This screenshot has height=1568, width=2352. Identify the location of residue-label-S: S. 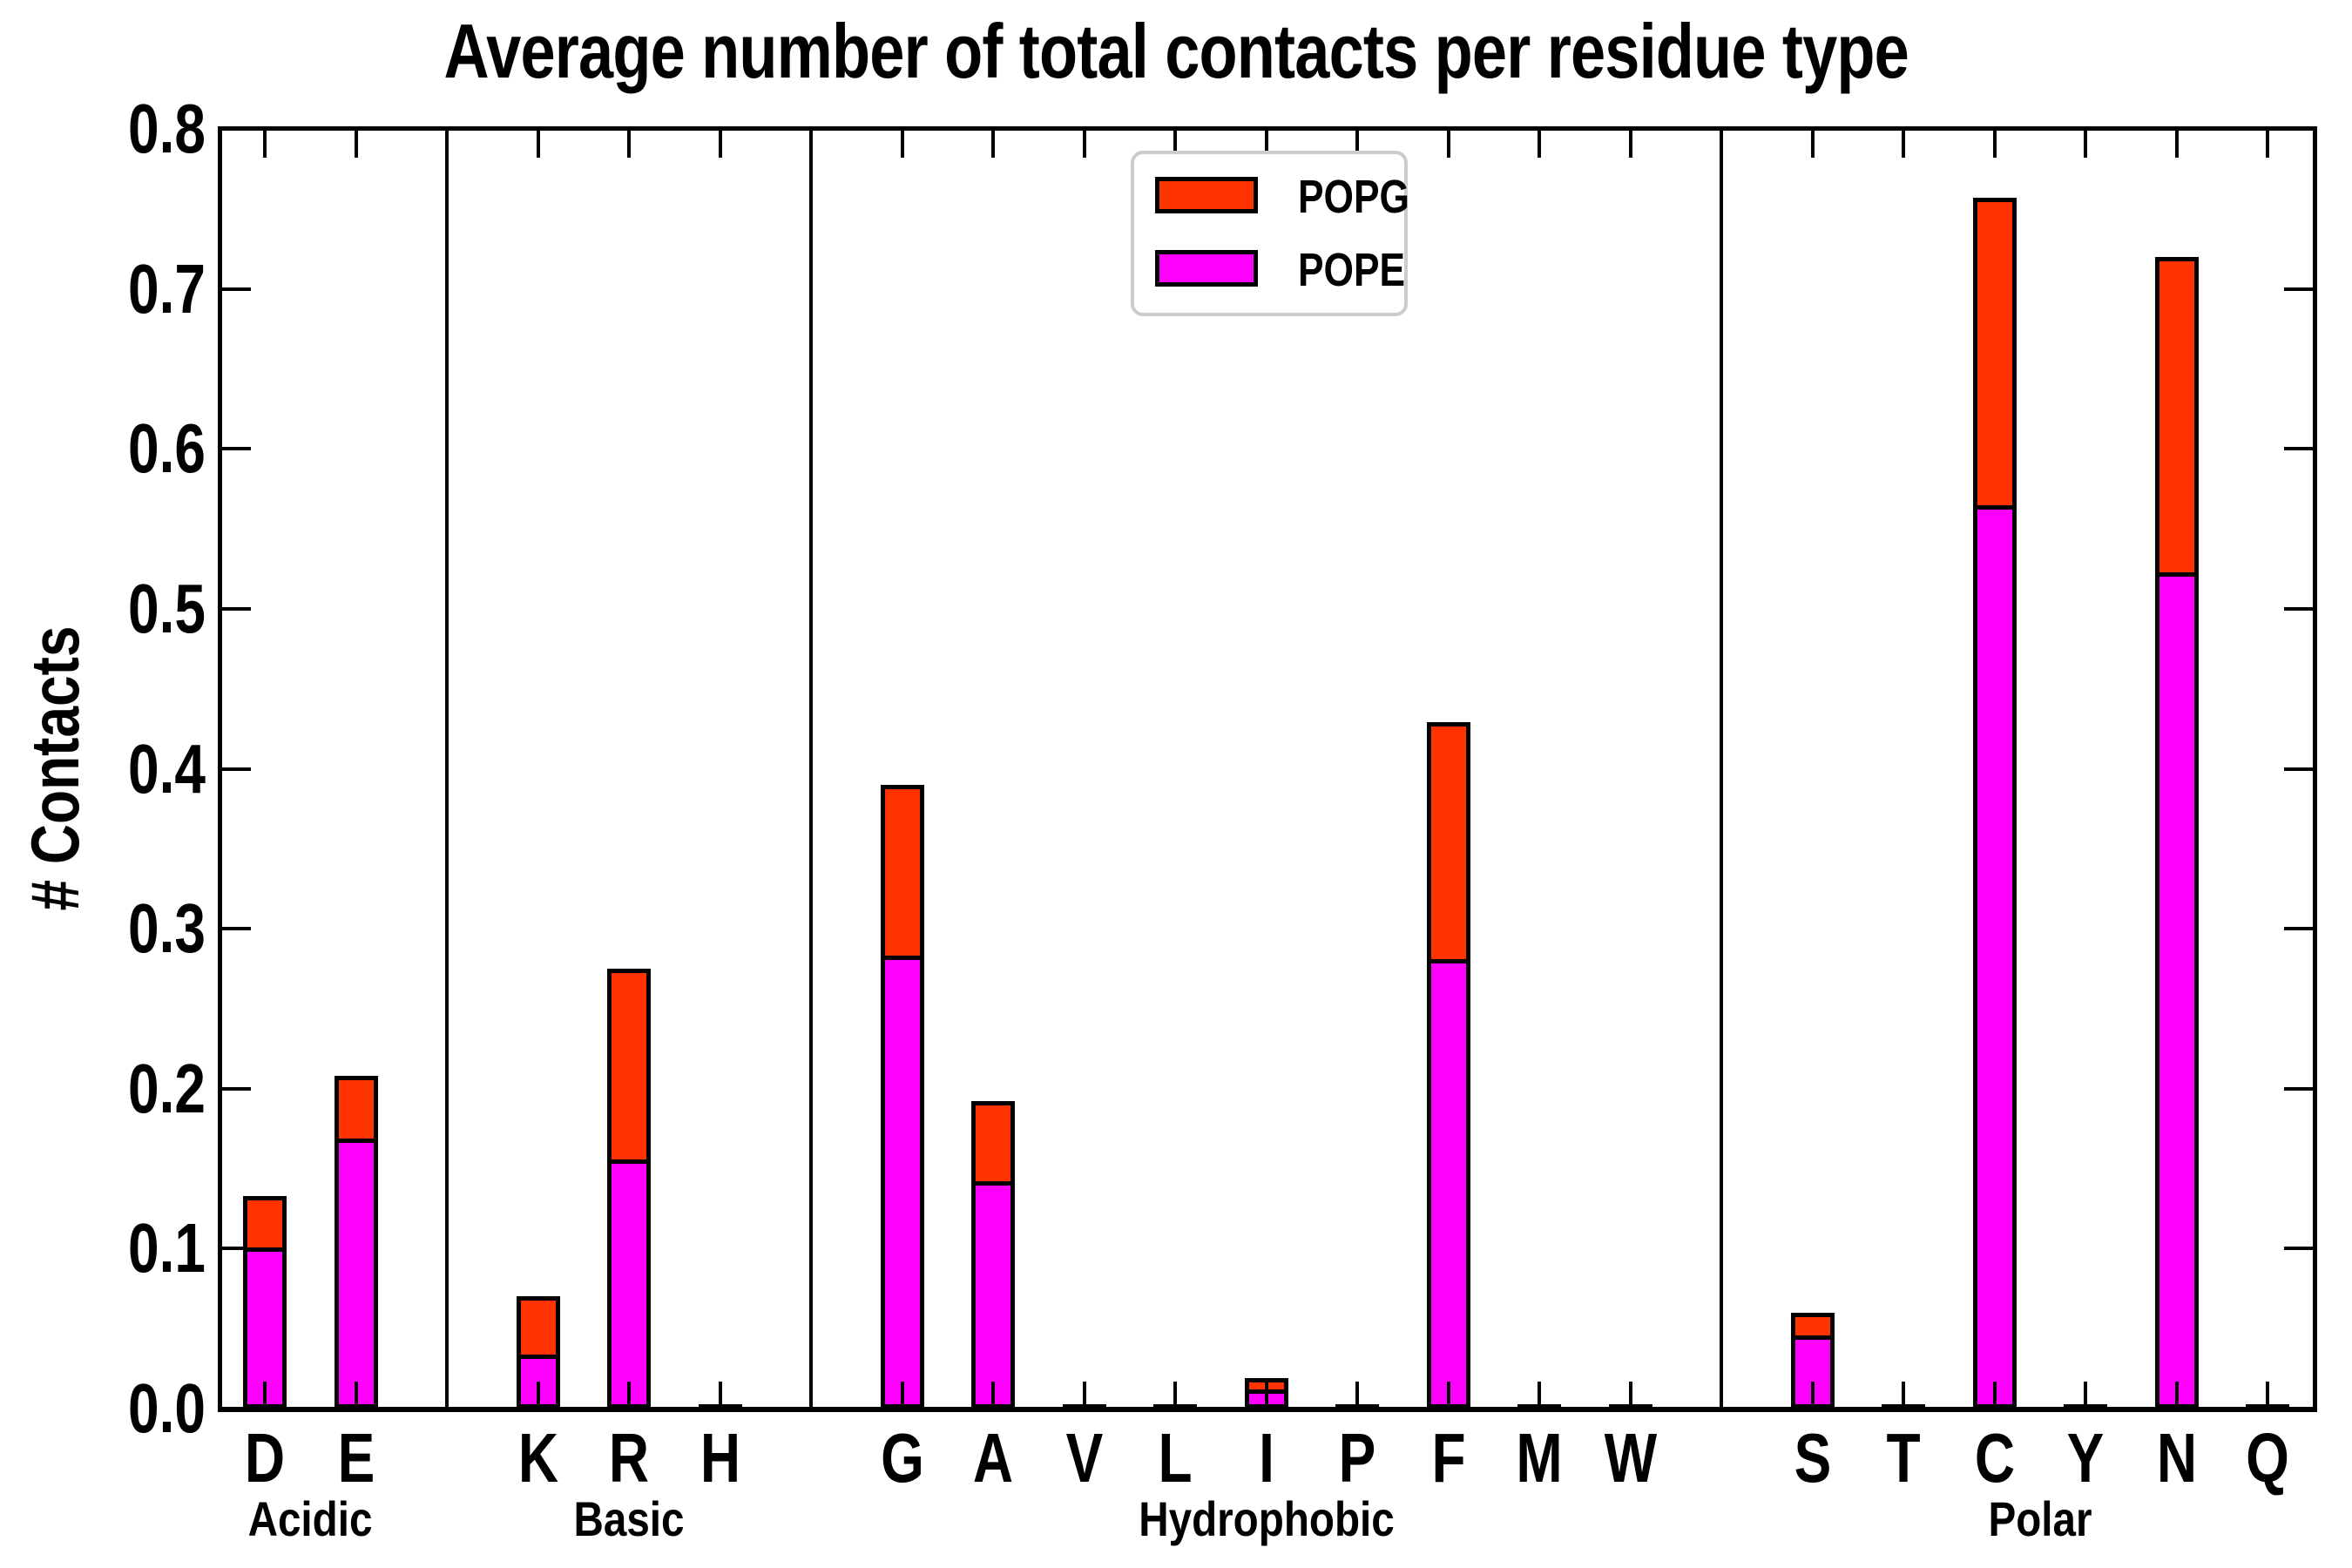
(1812, 1458).